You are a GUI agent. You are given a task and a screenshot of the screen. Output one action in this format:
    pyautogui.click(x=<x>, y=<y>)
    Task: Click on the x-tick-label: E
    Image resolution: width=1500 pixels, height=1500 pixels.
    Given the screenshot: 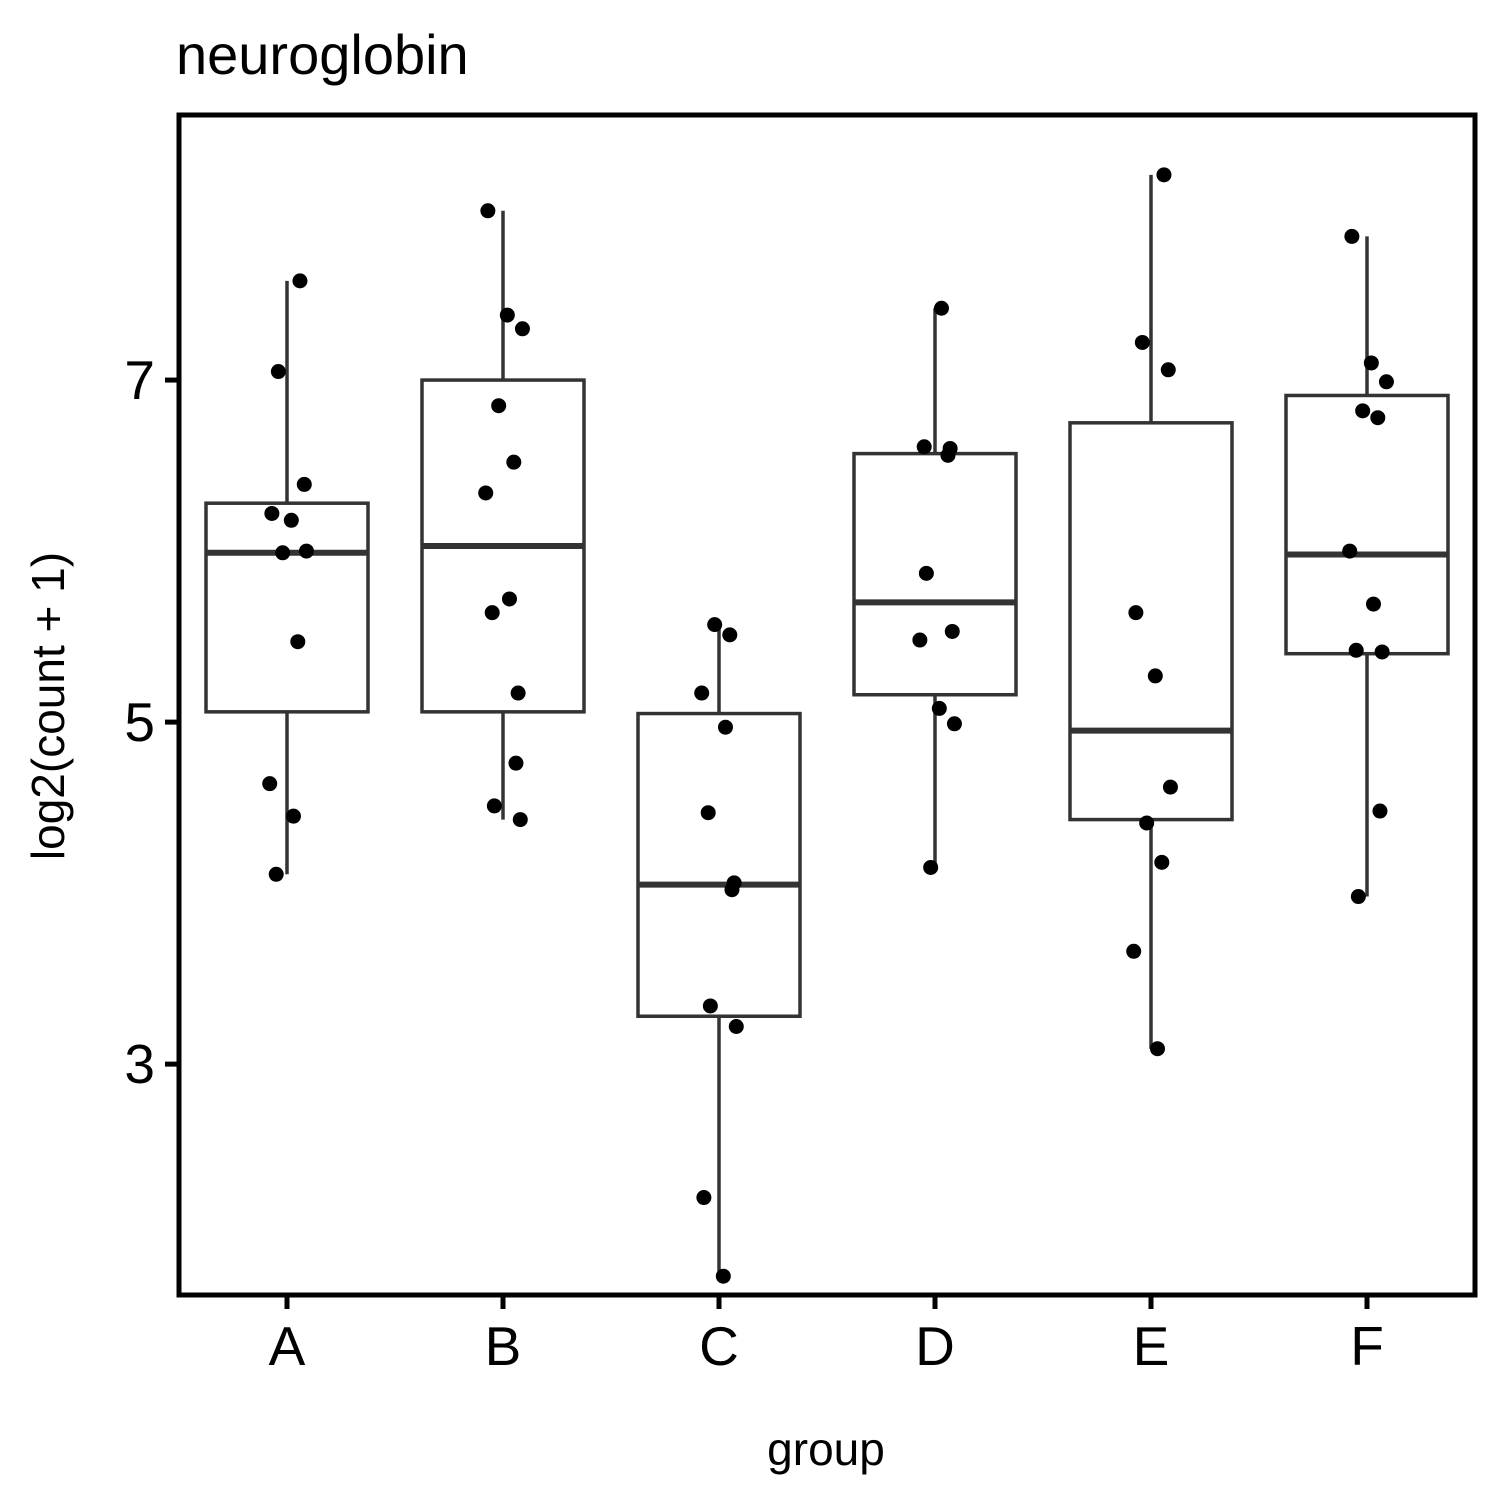 What is the action you would take?
    pyautogui.click(x=1151, y=1346)
    